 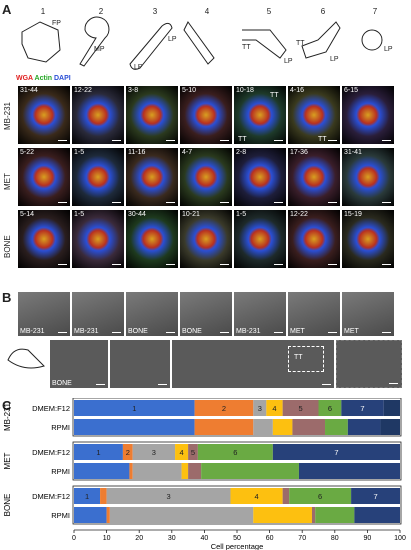 What do you see at coordinates (7, 9) in the screenshot?
I see `panel-letter-a: A` at bounding box center [7, 9].